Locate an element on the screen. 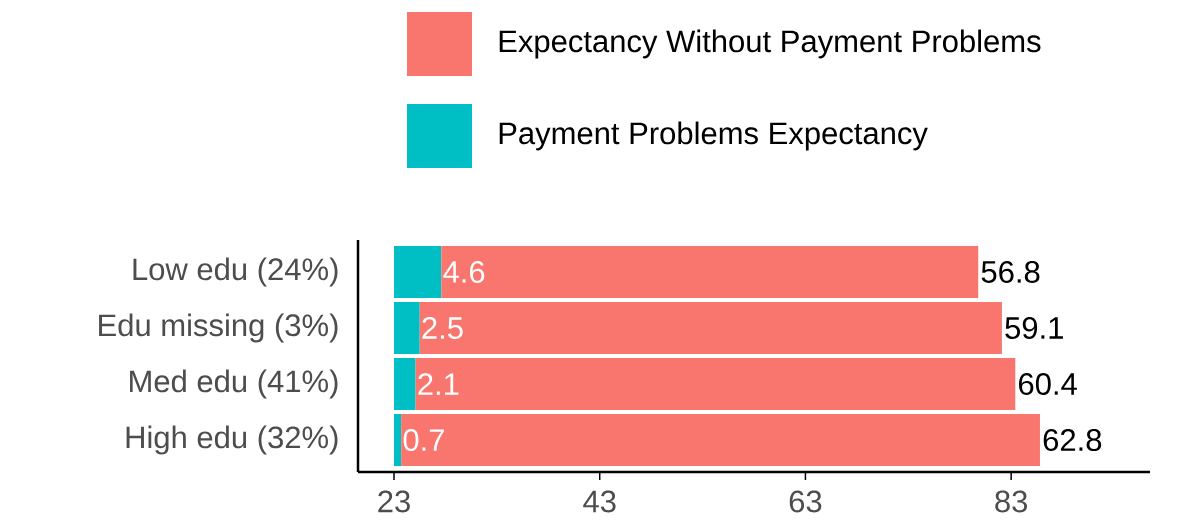 The image size is (1182, 527). y-tick-label: Med edu (41%) is located at coordinates (234, 384).